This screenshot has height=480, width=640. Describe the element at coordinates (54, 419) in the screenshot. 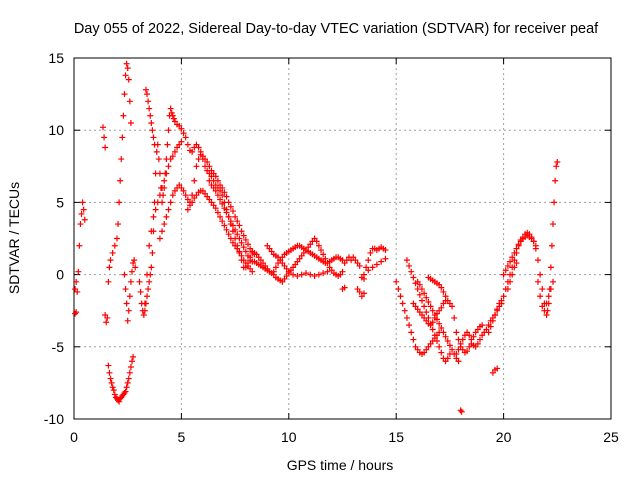

I see `y-tick-label: -10` at that location.